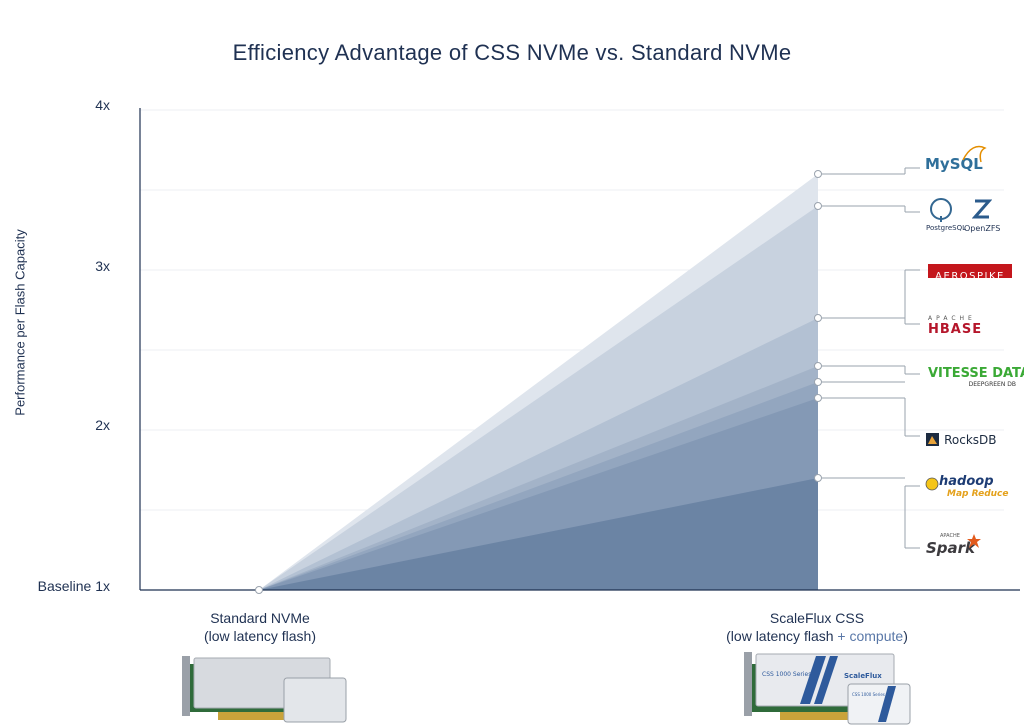 The image size is (1024, 725). Describe the element at coordinates (976, 373) in the screenshot. I see `vitesse-wordmark: VITESSE DATA` at that location.